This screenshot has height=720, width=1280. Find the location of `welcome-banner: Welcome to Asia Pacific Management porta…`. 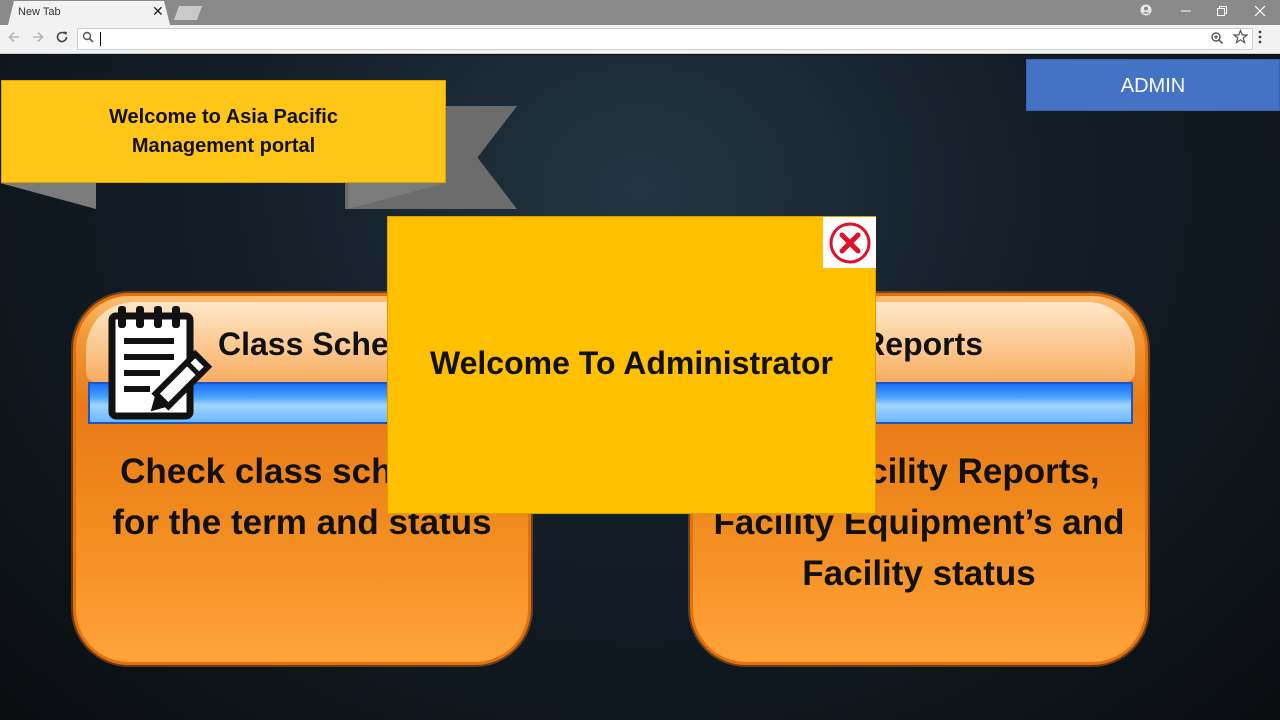

welcome-banner: Welcome to Asia Pacific Management porta… is located at coordinates (223, 131).